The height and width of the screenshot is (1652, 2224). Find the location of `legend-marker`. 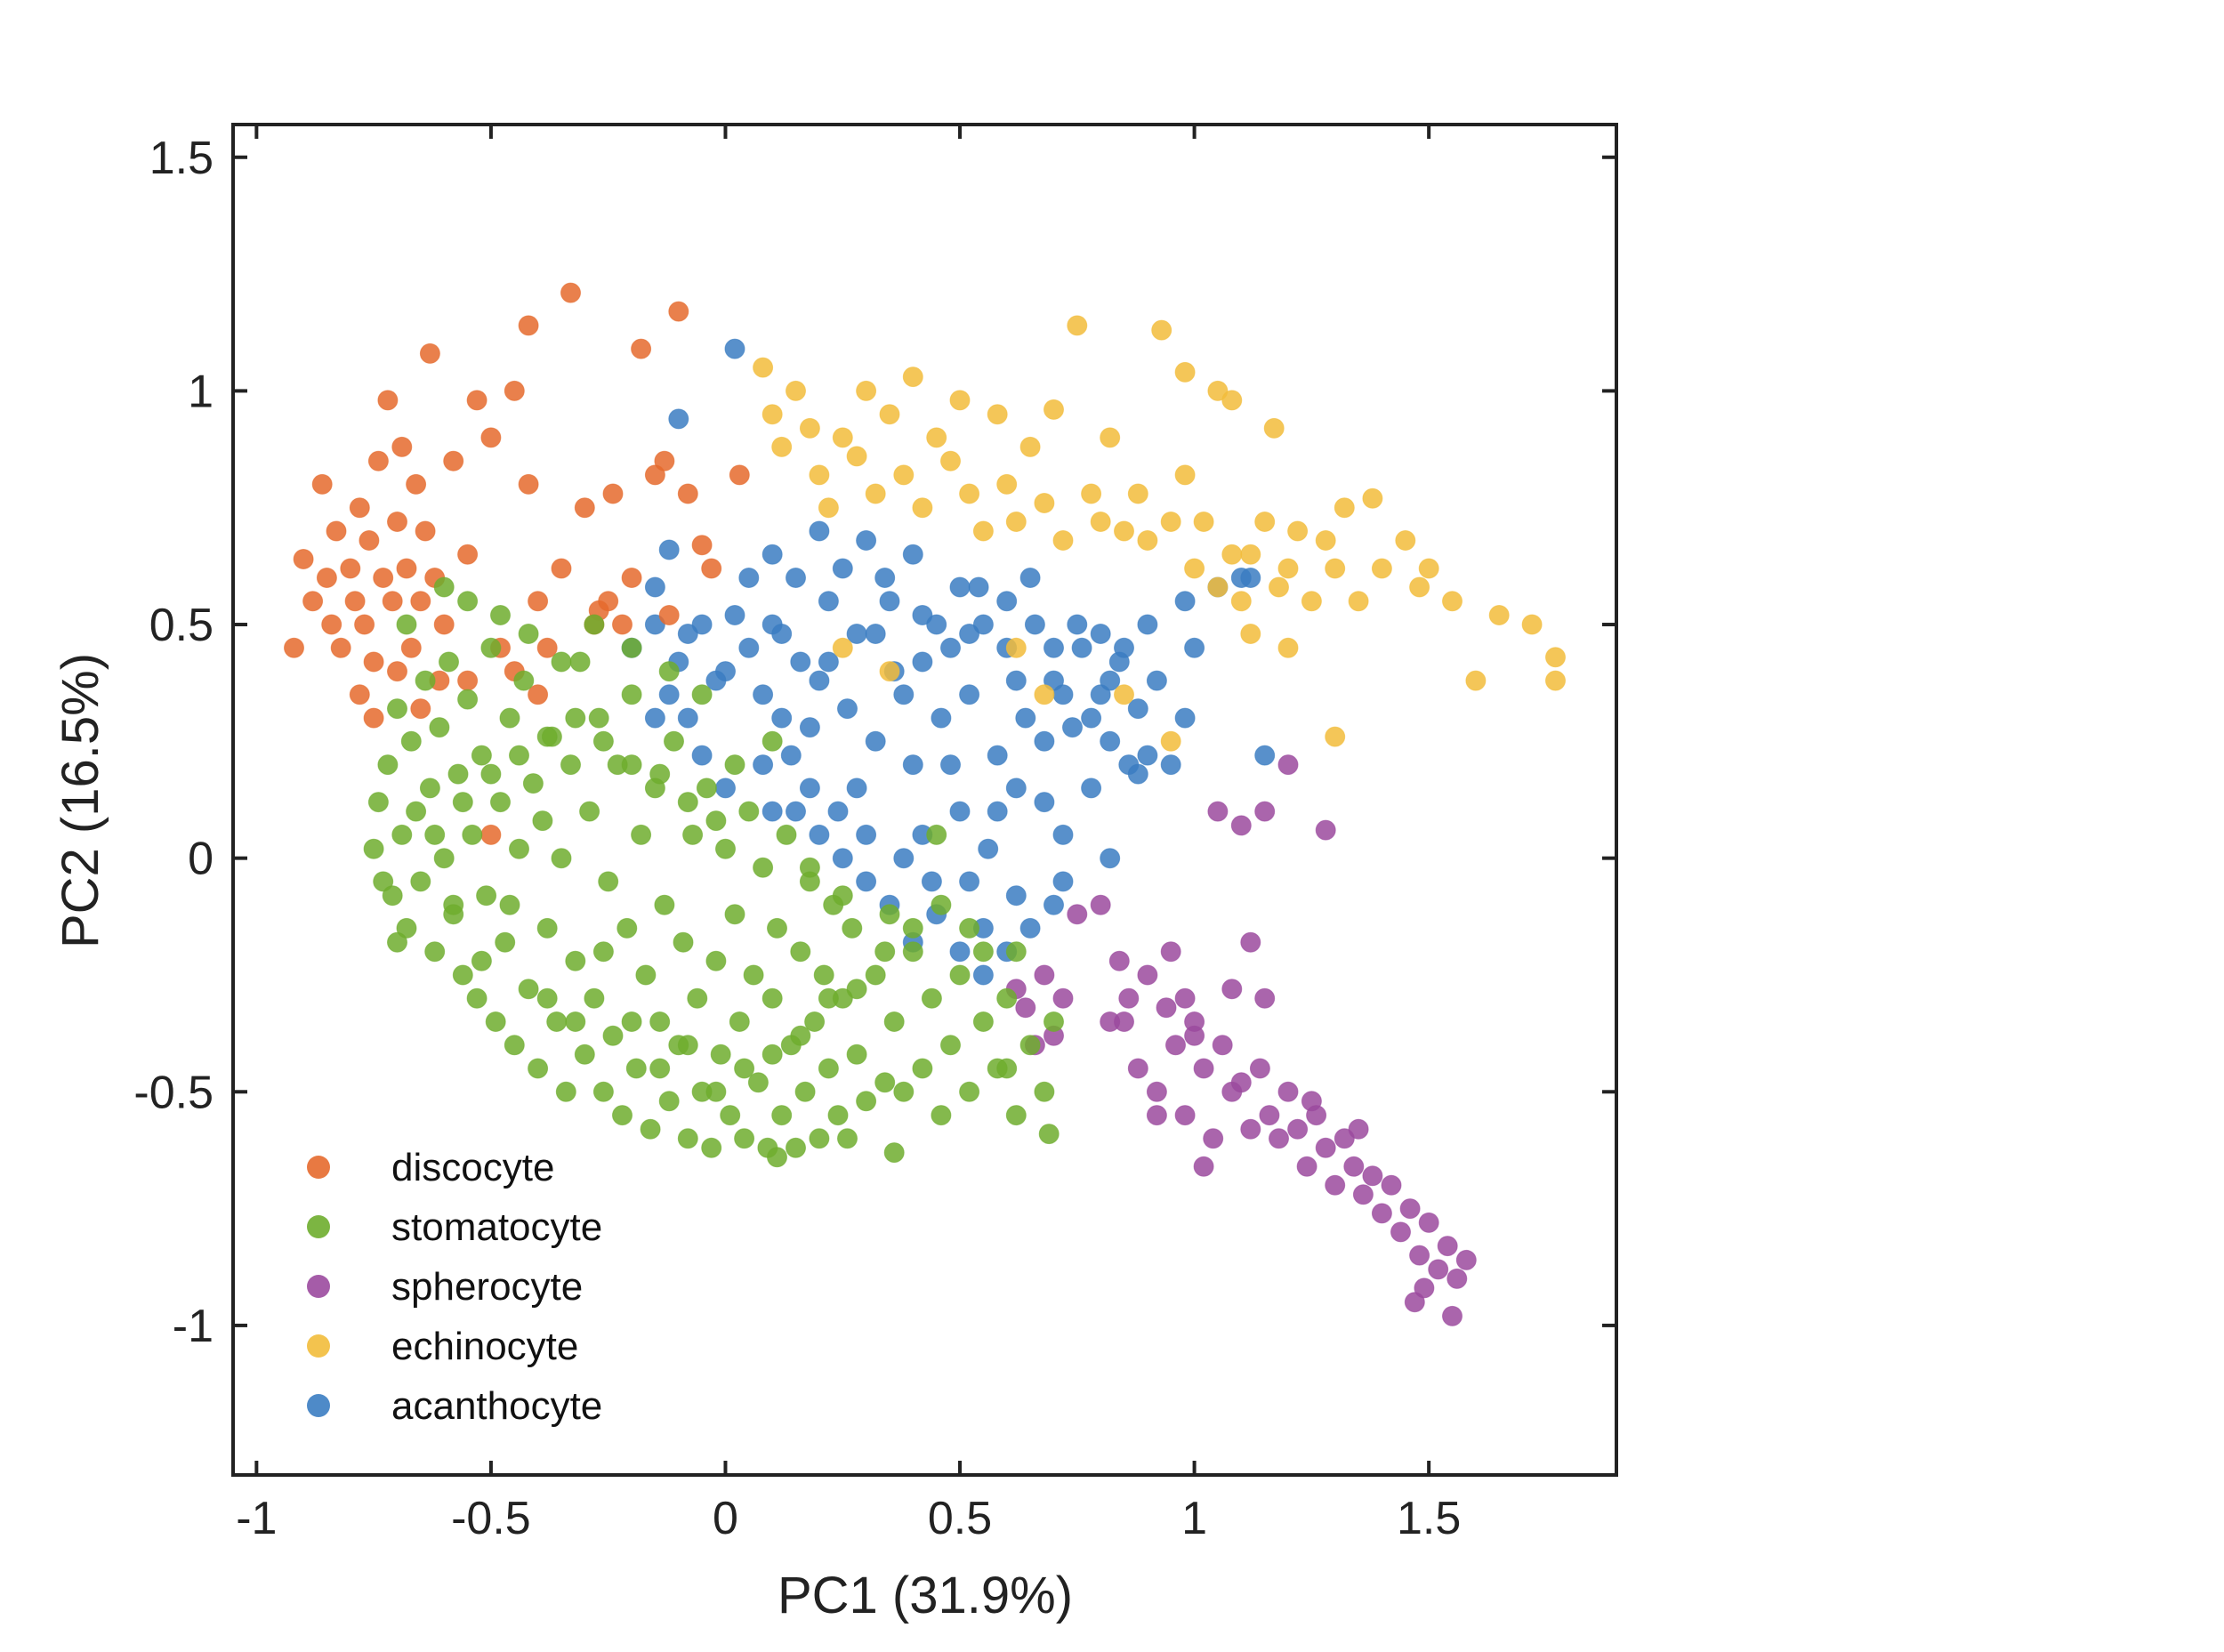

legend-marker is located at coordinates (318, 1287).